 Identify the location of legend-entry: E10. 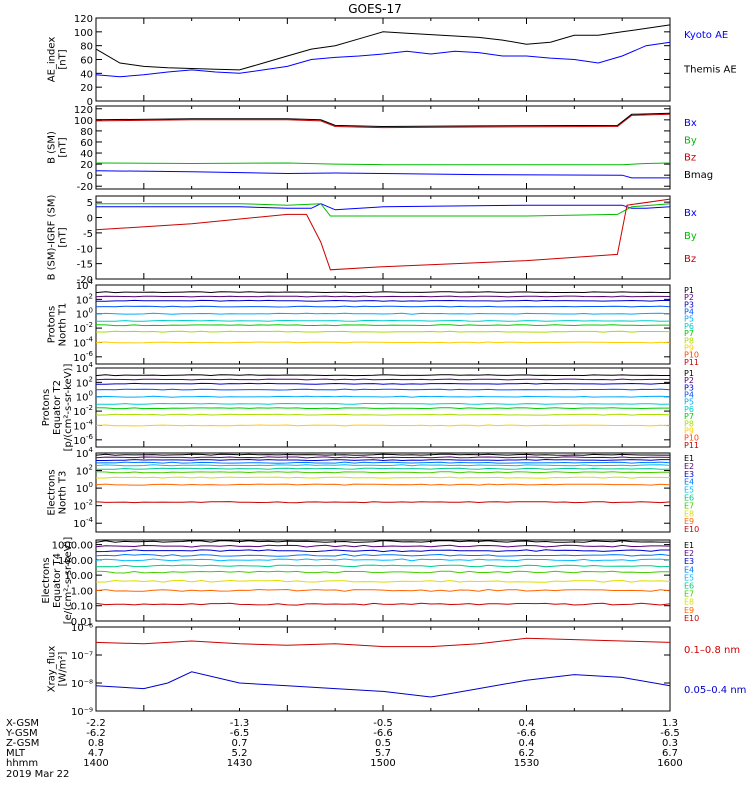
(691, 618).